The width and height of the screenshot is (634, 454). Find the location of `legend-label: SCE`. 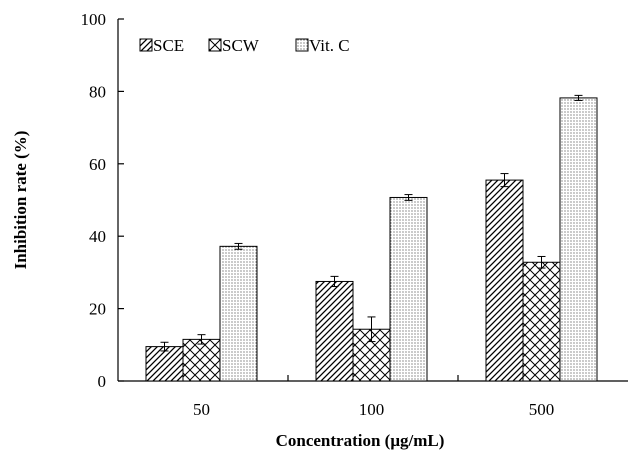

legend-label: SCE is located at coordinates (168, 45).